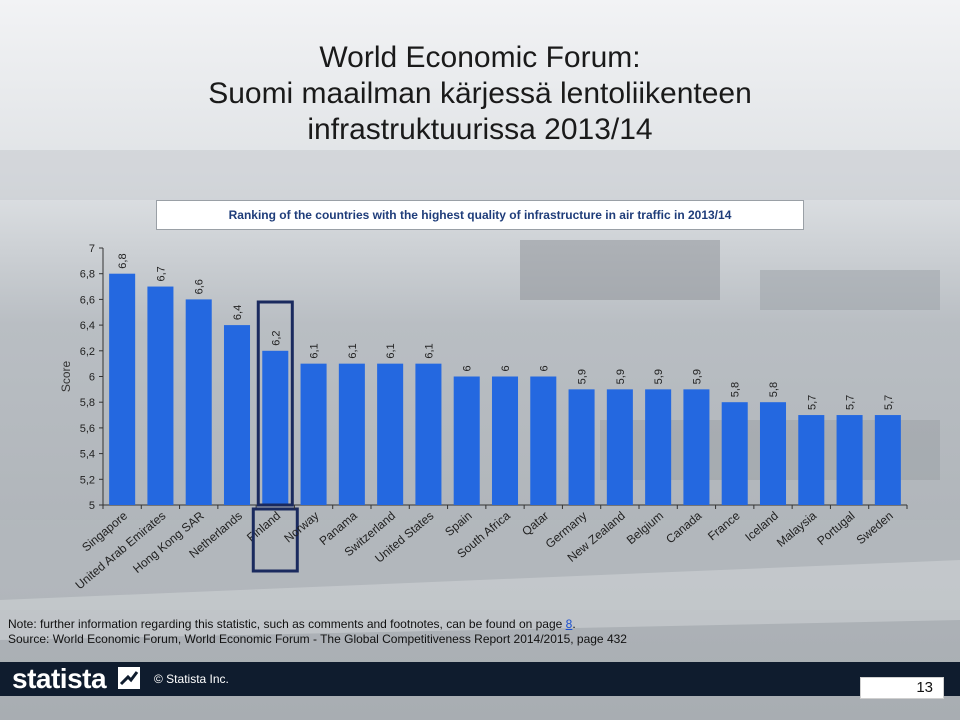 This screenshot has height=720, width=960. I want to click on category-label: Sweden, so click(875, 528).